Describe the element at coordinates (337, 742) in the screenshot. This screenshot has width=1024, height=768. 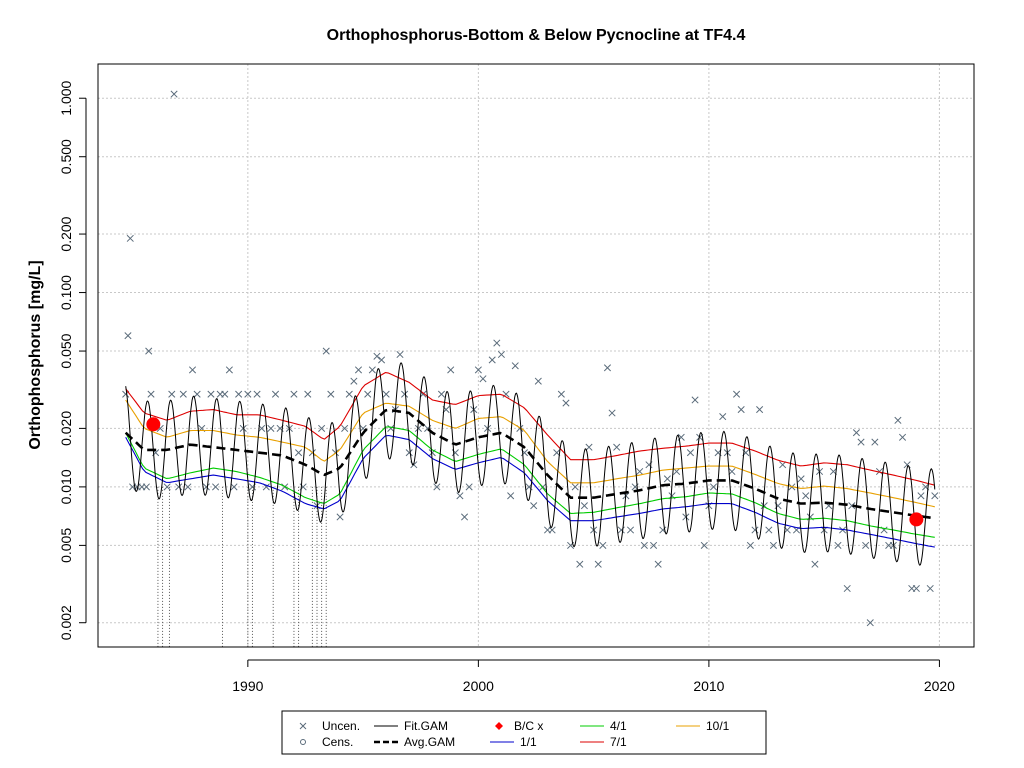
I see `legend-label-cens: Cens.` at that location.